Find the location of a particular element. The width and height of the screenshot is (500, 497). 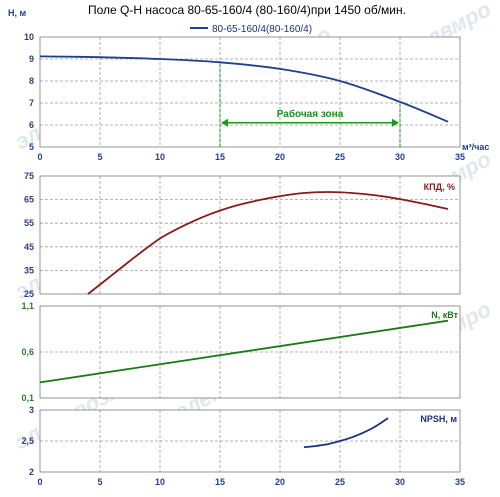

npsh-panel: 22,53 0 5 10 15 20 25 30 35 NPSH, м is located at coordinates (243, 446).